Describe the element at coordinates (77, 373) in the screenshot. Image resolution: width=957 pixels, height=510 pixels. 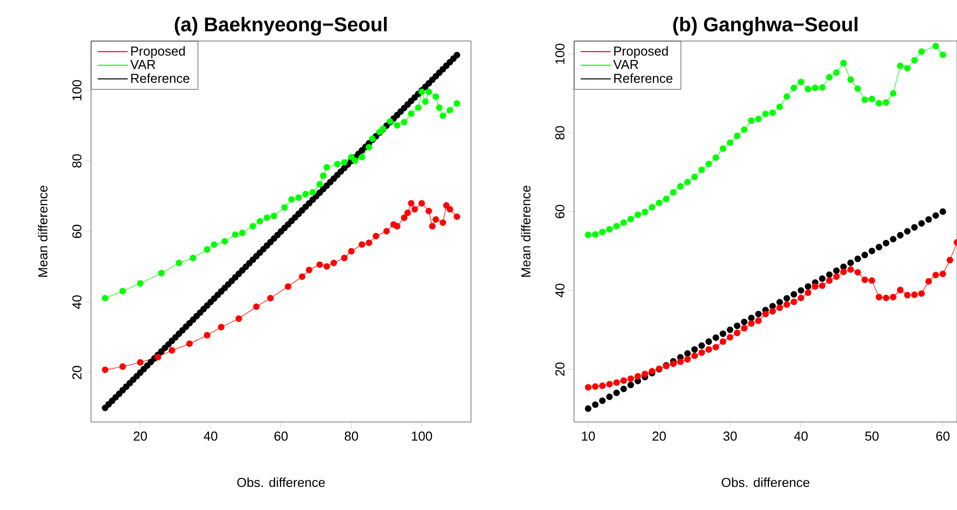
I see `y-tick-label: 20` at that location.